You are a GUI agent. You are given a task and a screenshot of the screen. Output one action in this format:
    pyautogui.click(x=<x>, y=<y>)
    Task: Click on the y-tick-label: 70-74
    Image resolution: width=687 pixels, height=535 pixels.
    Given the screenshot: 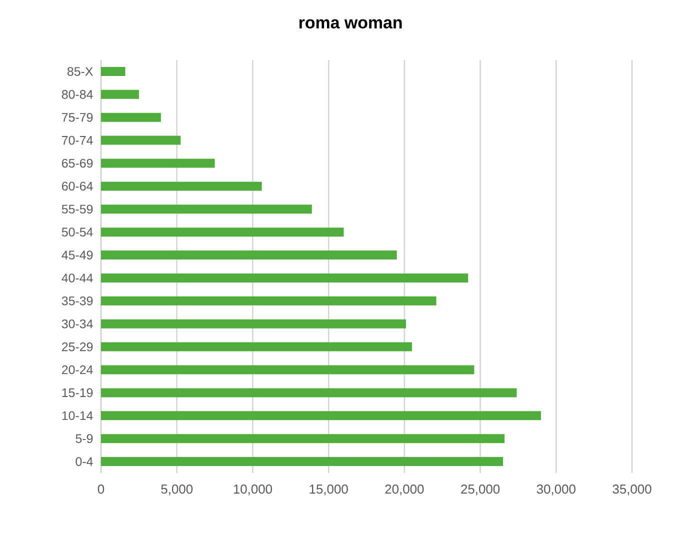 What is the action you would take?
    pyautogui.click(x=77, y=140)
    